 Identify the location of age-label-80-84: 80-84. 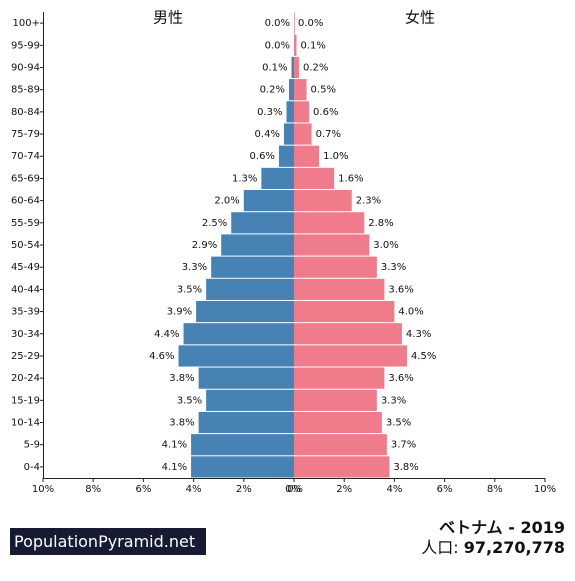
(25, 112).